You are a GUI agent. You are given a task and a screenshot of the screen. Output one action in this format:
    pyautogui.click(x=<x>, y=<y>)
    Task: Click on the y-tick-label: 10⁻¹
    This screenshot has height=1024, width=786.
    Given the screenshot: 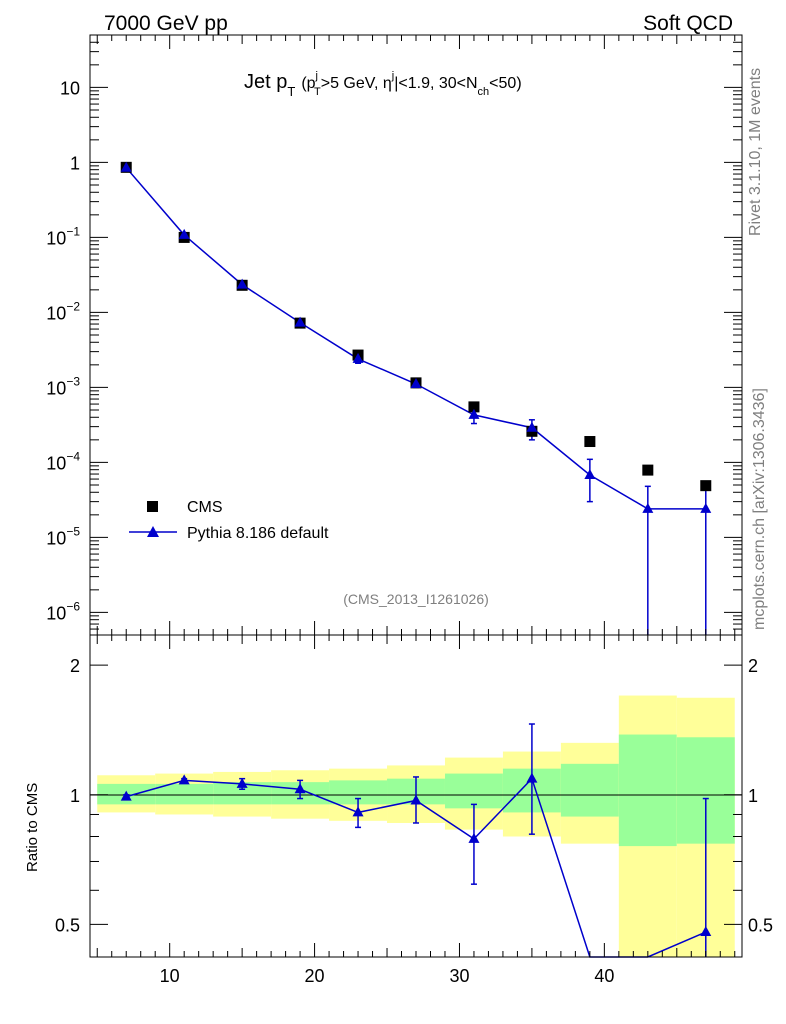 What is the action you would take?
    pyautogui.click(x=63, y=236)
    